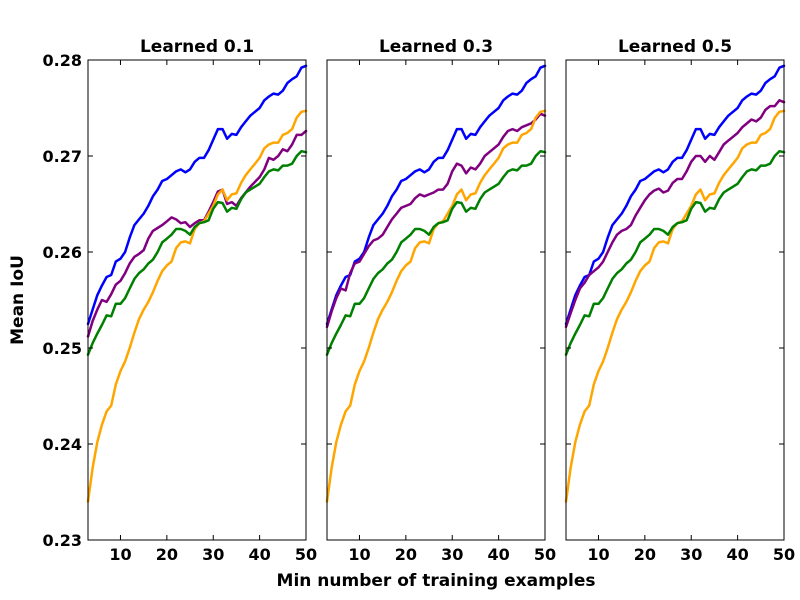  What do you see at coordinates (197, 47) in the screenshot?
I see `panel-1-title: Learned 0.1` at bounding box center [197, 47].